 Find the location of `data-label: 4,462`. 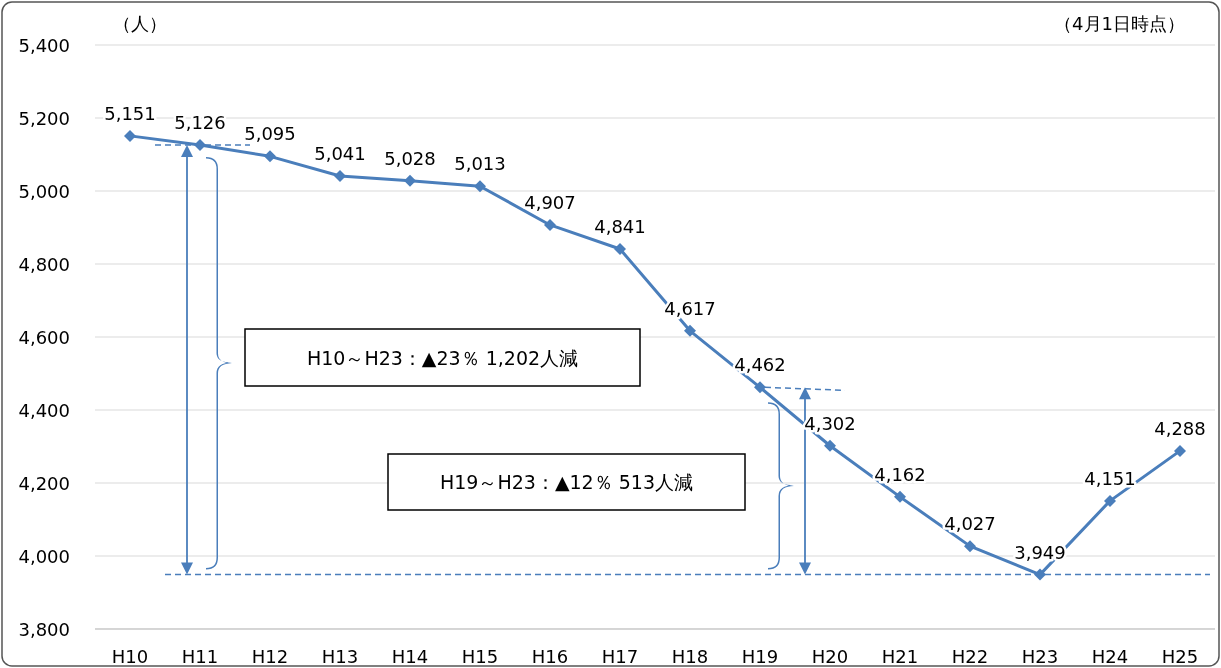

data-label: 4,462 is located at coordinates (760, 365).